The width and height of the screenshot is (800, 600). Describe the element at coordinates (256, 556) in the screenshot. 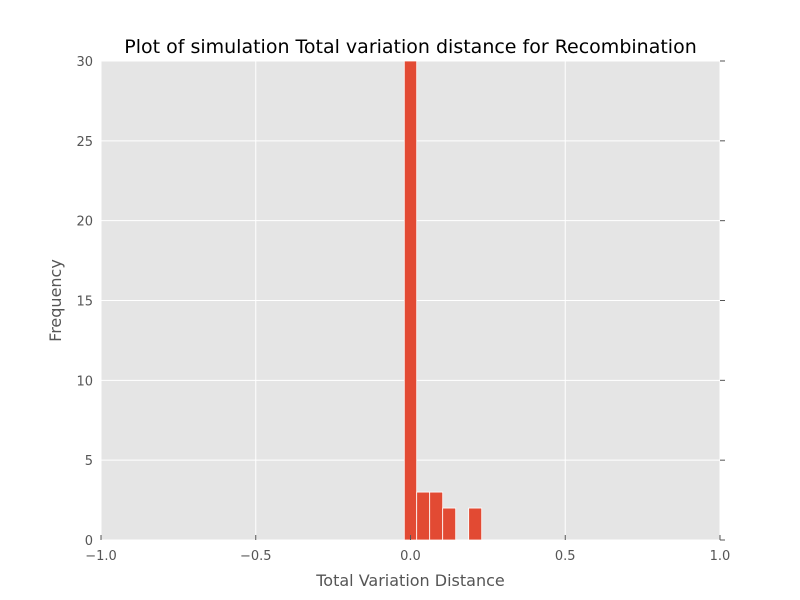

I see `x-tick-label: −0.5` at that location.